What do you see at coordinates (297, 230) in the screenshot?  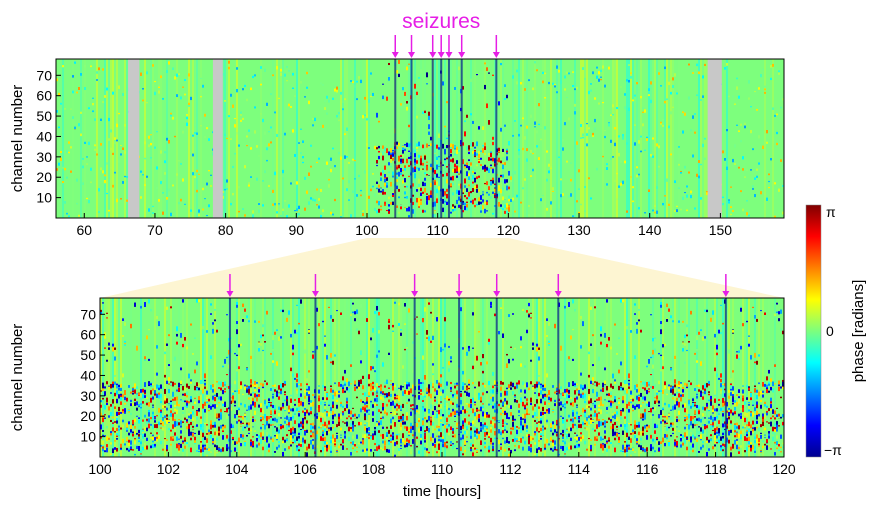 I see `x-tick-label: 90` at bounding box center [297, 230].